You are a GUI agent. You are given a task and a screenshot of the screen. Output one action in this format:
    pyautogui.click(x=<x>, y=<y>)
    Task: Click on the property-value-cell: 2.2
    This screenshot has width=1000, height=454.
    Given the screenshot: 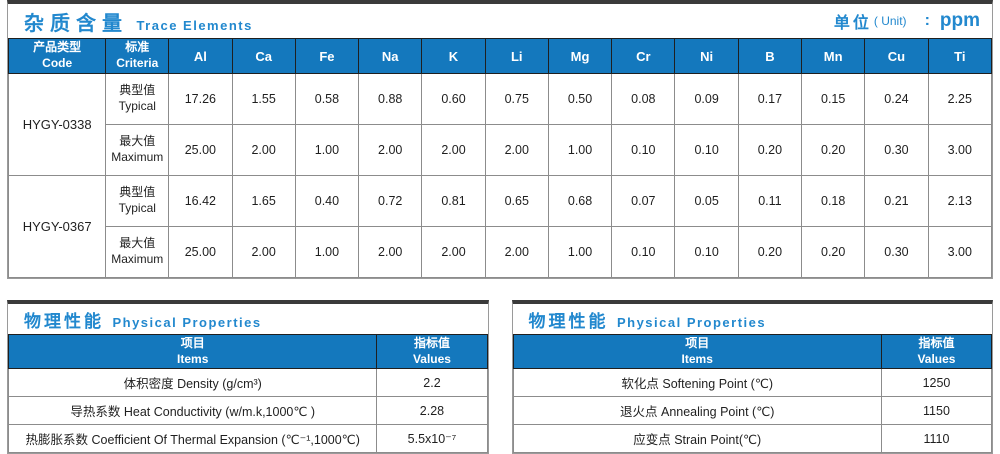 What is the action you would take?
    pyautogui.click(x=432, y=382)
    